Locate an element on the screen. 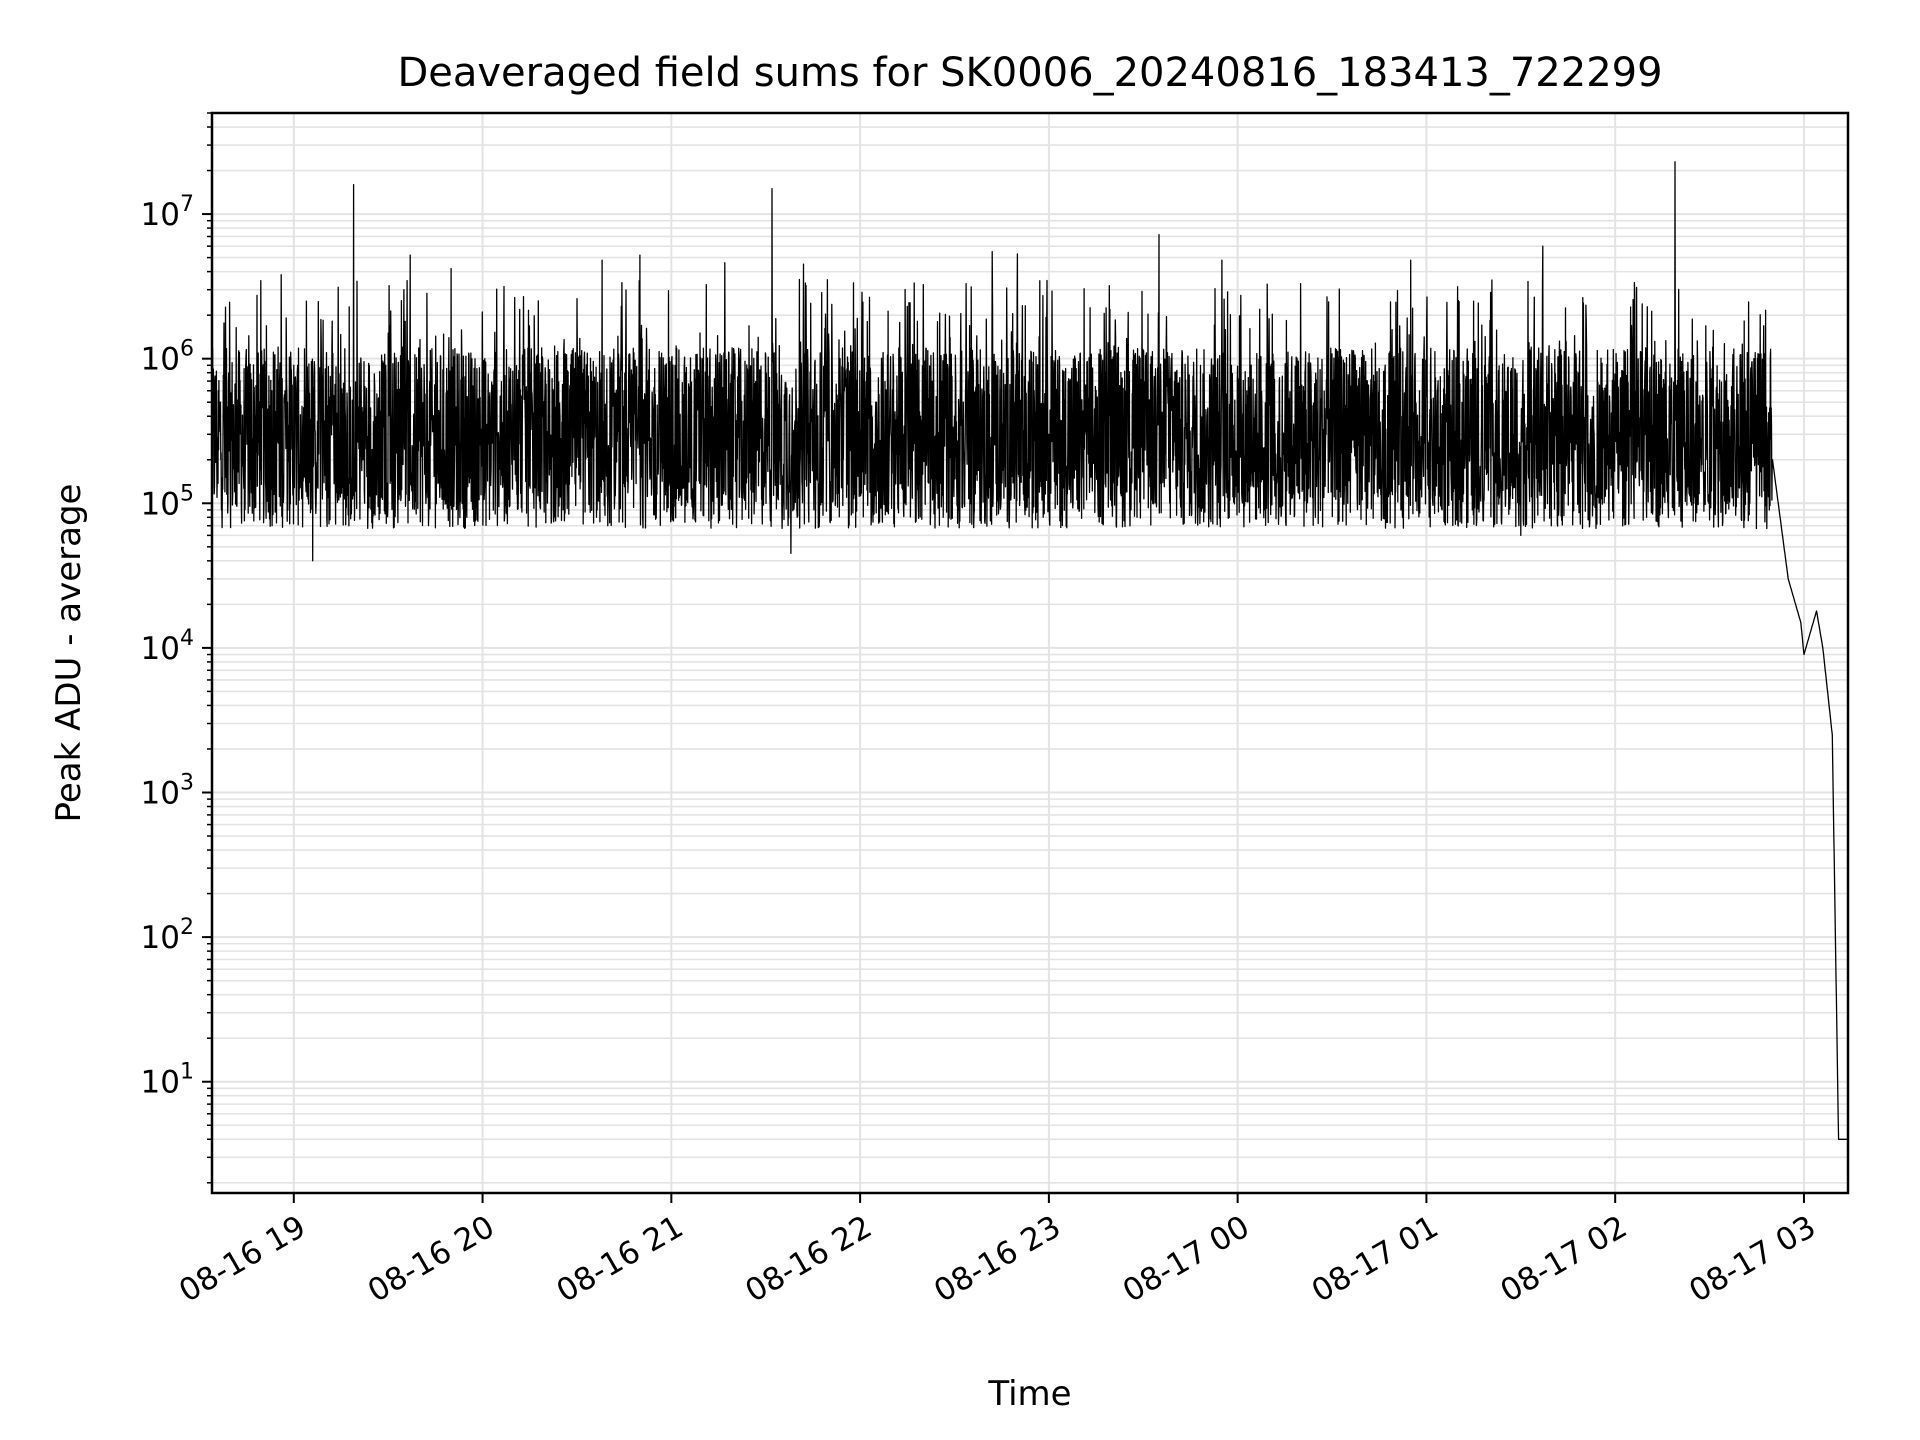 This screenshot has width=1920, height=1440. y-tick-label: 10² is located at coordinates (167, 935).